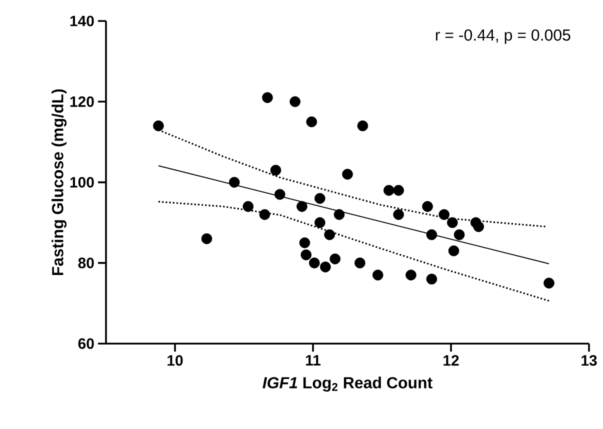 Image resolution: width=603 pixels, height=429 pixels. I want to click on y-tick-label: 80, so click(86, 263).